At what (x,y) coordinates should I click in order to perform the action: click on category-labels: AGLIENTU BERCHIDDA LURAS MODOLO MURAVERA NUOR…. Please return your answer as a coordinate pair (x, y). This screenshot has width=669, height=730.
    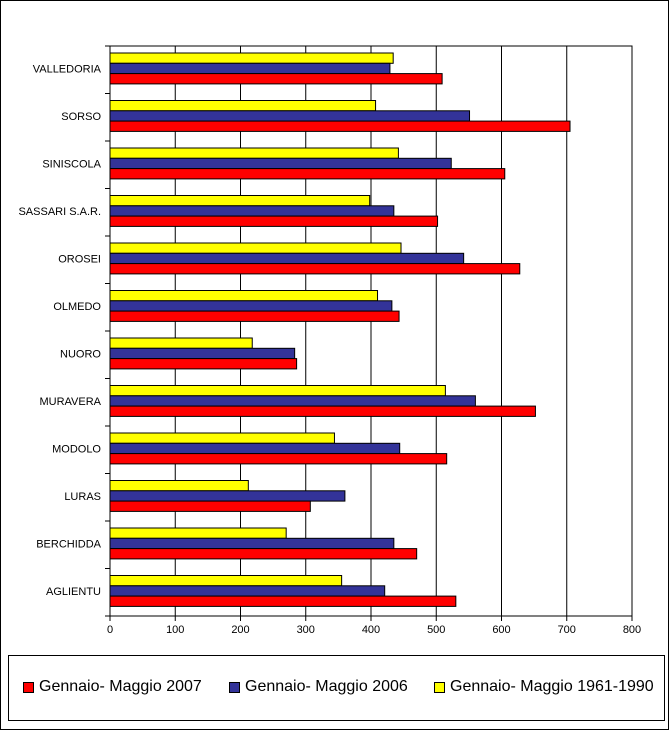
    Looking at the image, I should click on (64, 331).